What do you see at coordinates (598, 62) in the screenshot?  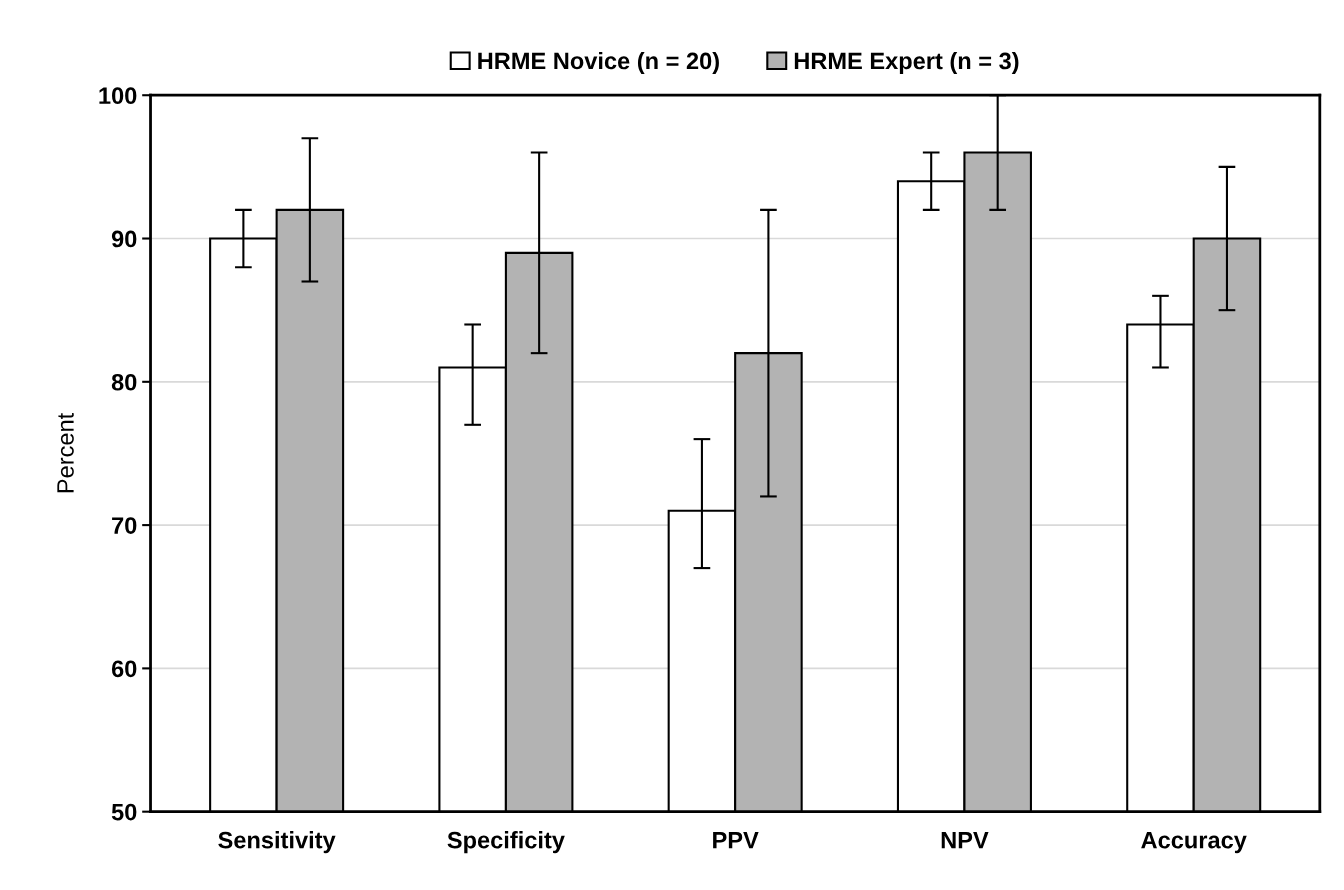 I see `legend-label: HRME Novice (n = 20)` at bounding box center [598, 62].